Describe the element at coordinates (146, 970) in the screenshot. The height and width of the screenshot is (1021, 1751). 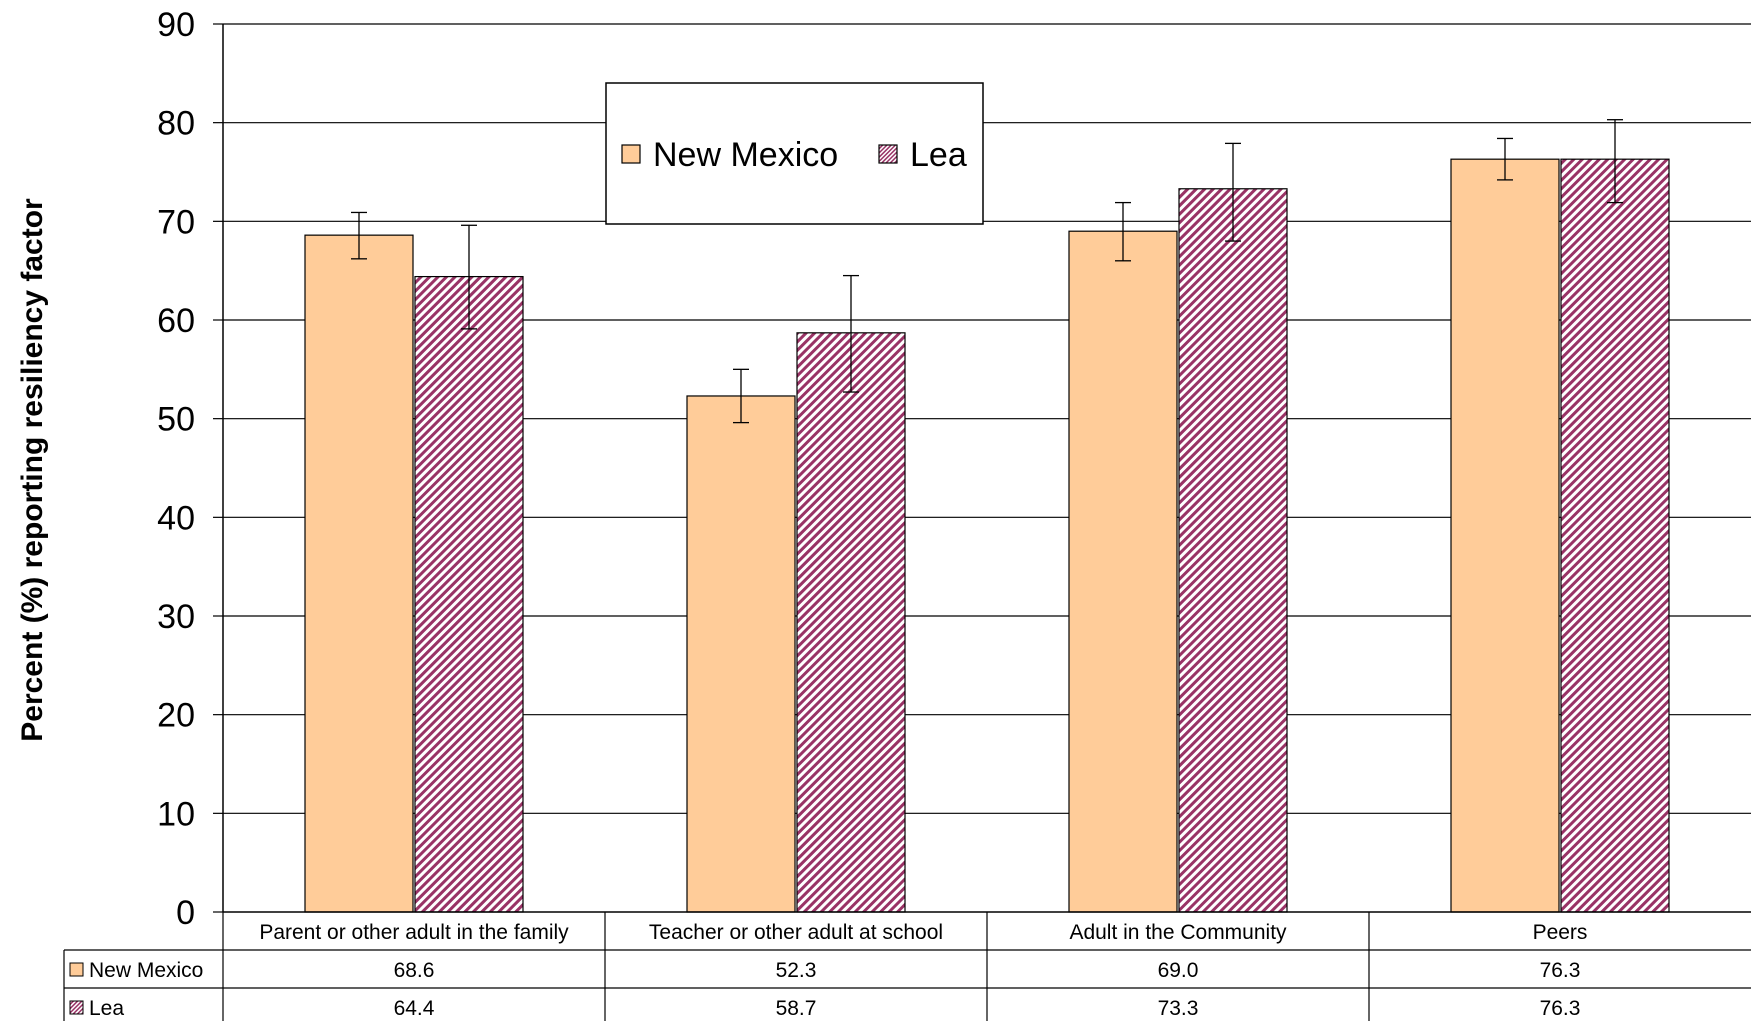
I see `table-series-name: New Mexico` at that location.